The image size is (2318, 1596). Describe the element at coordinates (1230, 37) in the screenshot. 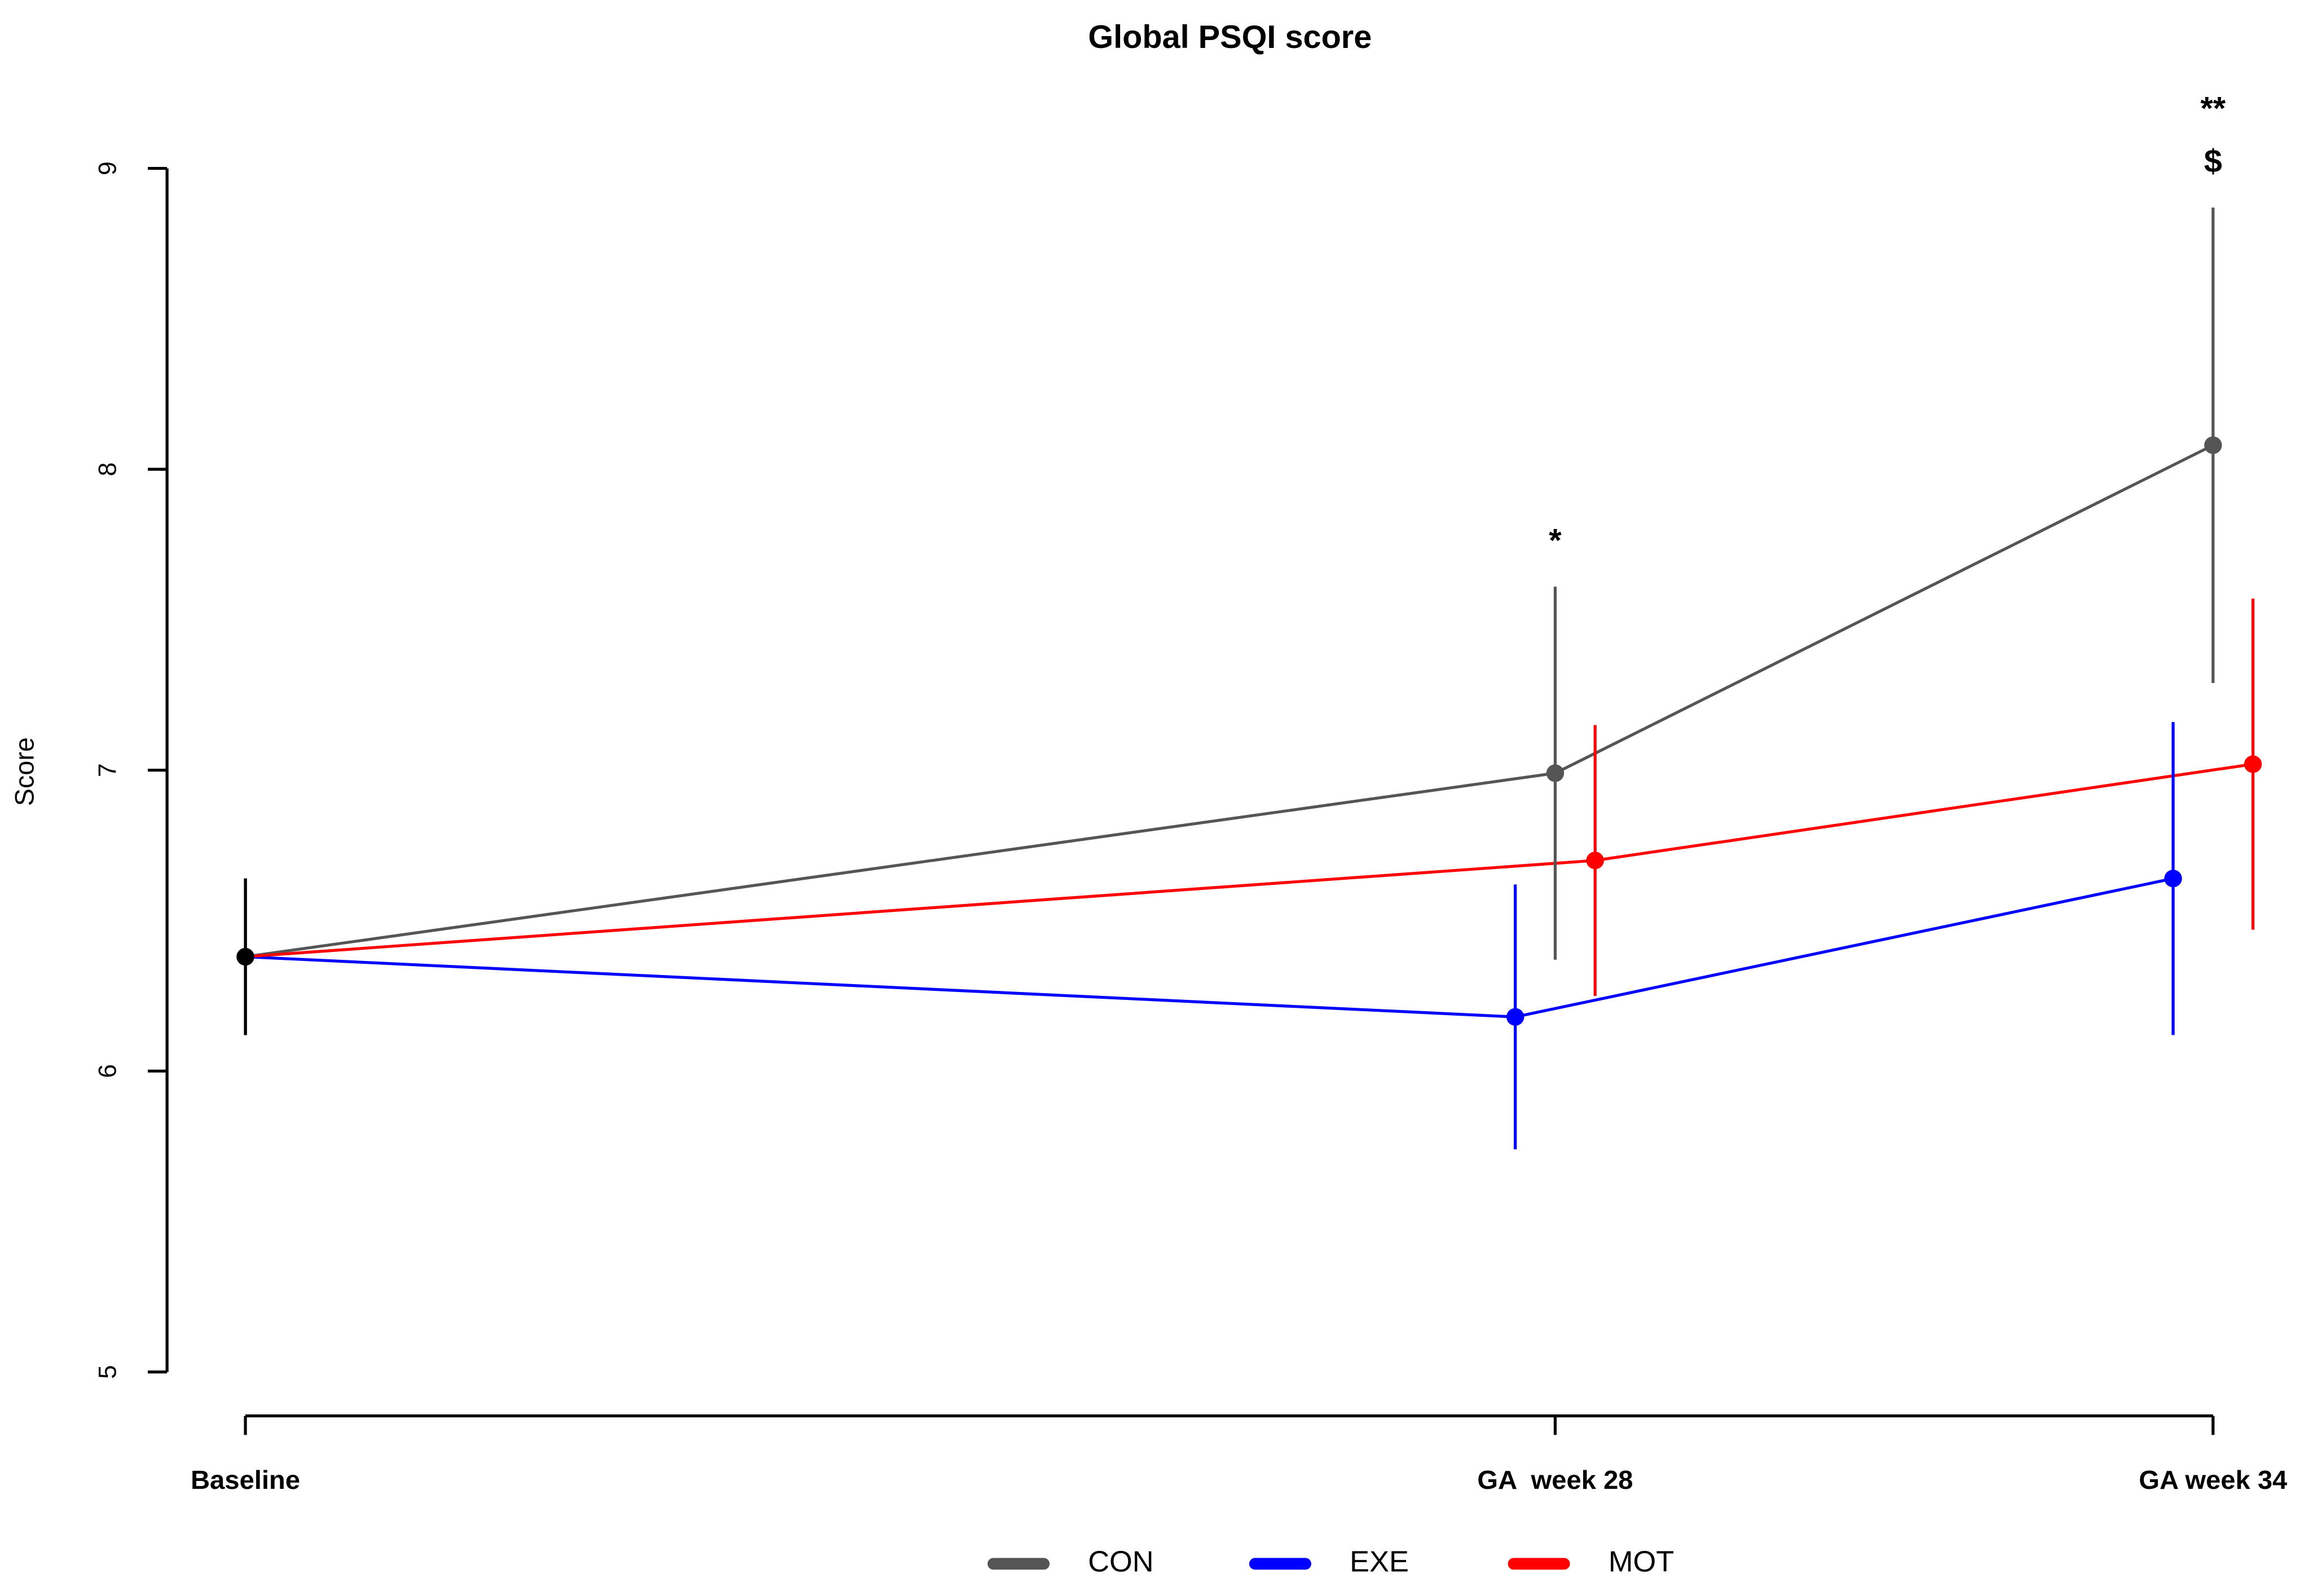

I see `chart-title: Global PSQI score` at that location.